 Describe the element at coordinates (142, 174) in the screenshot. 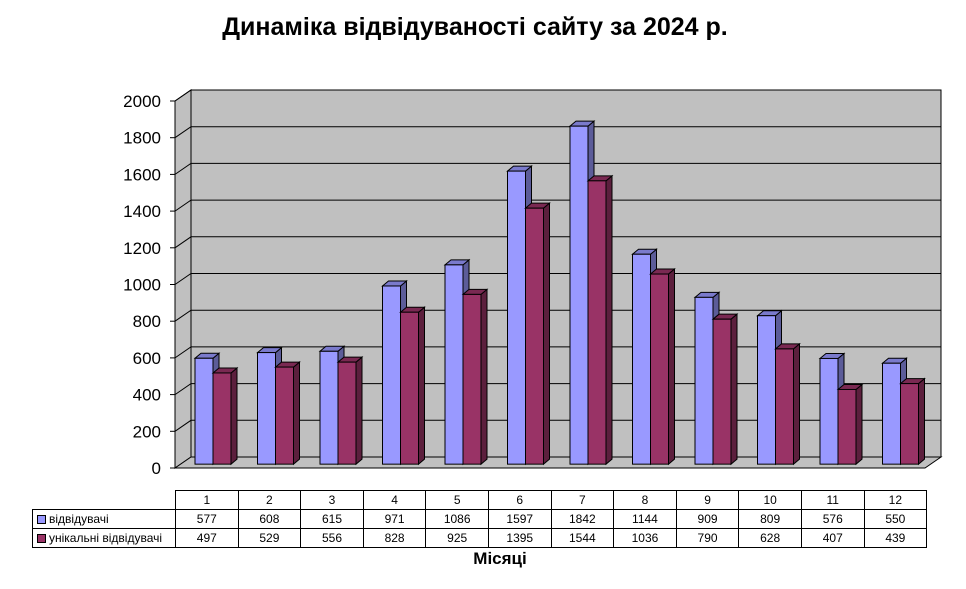

I see `y-tick-label: 1600` at that location.